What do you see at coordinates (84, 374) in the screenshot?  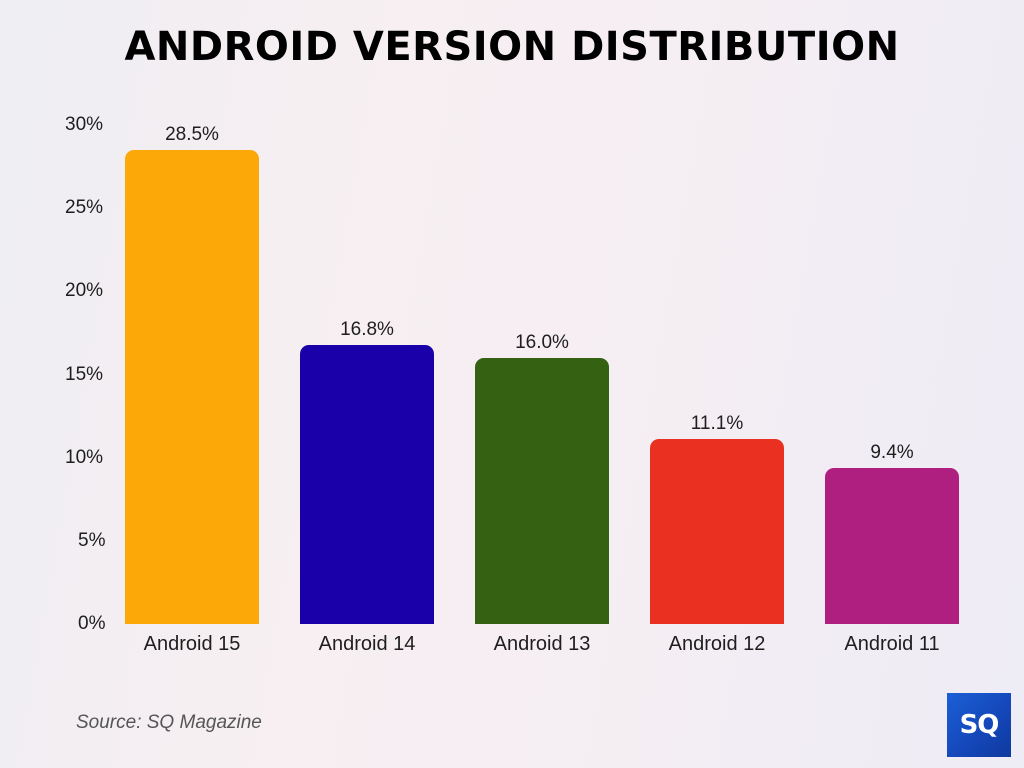 I see `y-tick-label: 15%` at bounding box center [84, 374].